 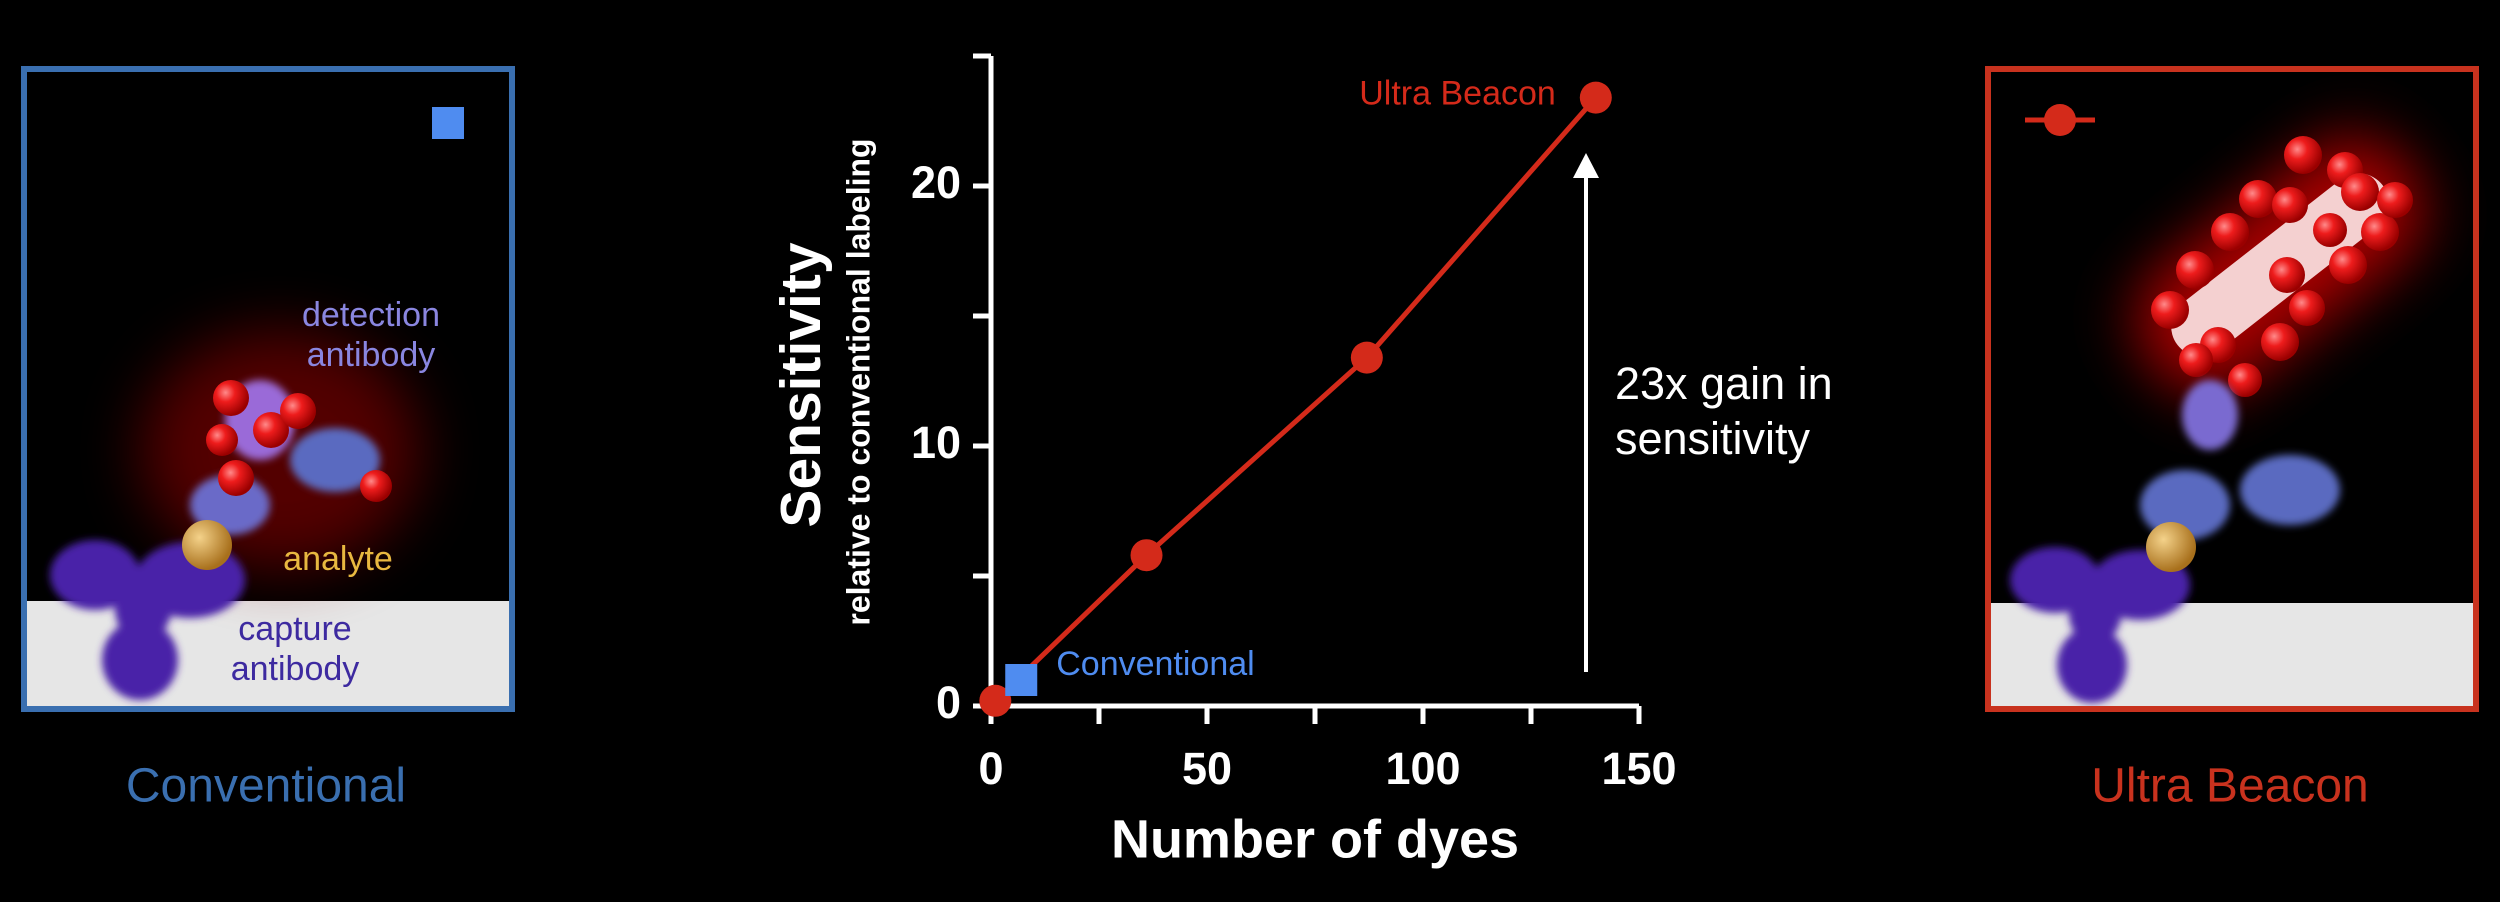 What do you see at coordinates (858, 381) in the screenshot?
I see `y-axis-subtitle: relative to conventional labeling` at bounding box center [858, 381].